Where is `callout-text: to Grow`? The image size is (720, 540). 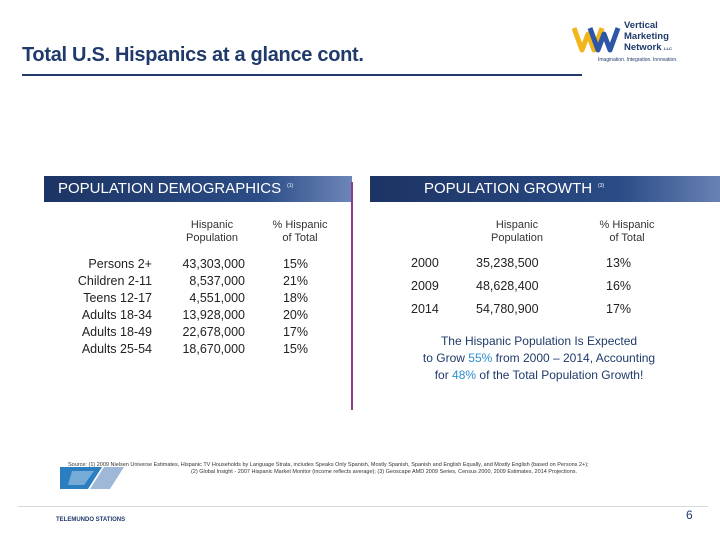
callout-text: to Grow is located at coordinates (445, 358).